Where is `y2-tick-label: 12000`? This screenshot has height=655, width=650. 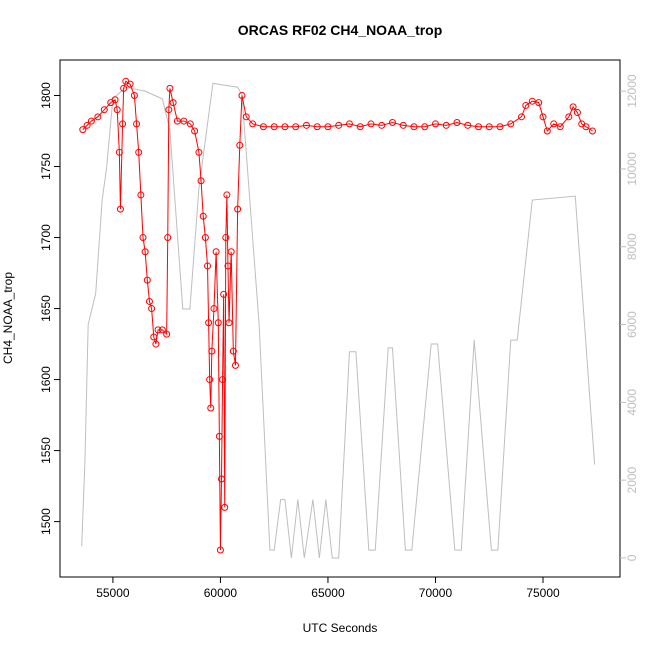
y2-tick-label: 12000 is located at coordinates (632, 91).